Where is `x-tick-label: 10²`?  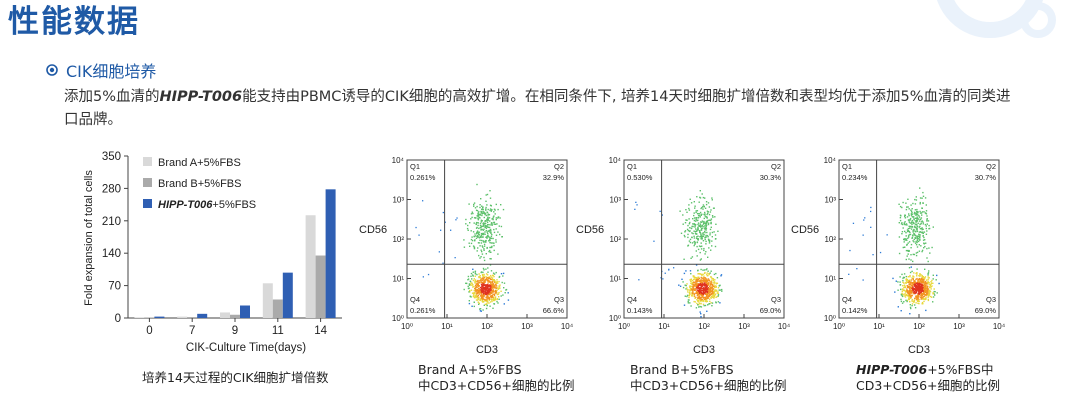
x-tick-label: 10² is located at coordinates (487, 326).